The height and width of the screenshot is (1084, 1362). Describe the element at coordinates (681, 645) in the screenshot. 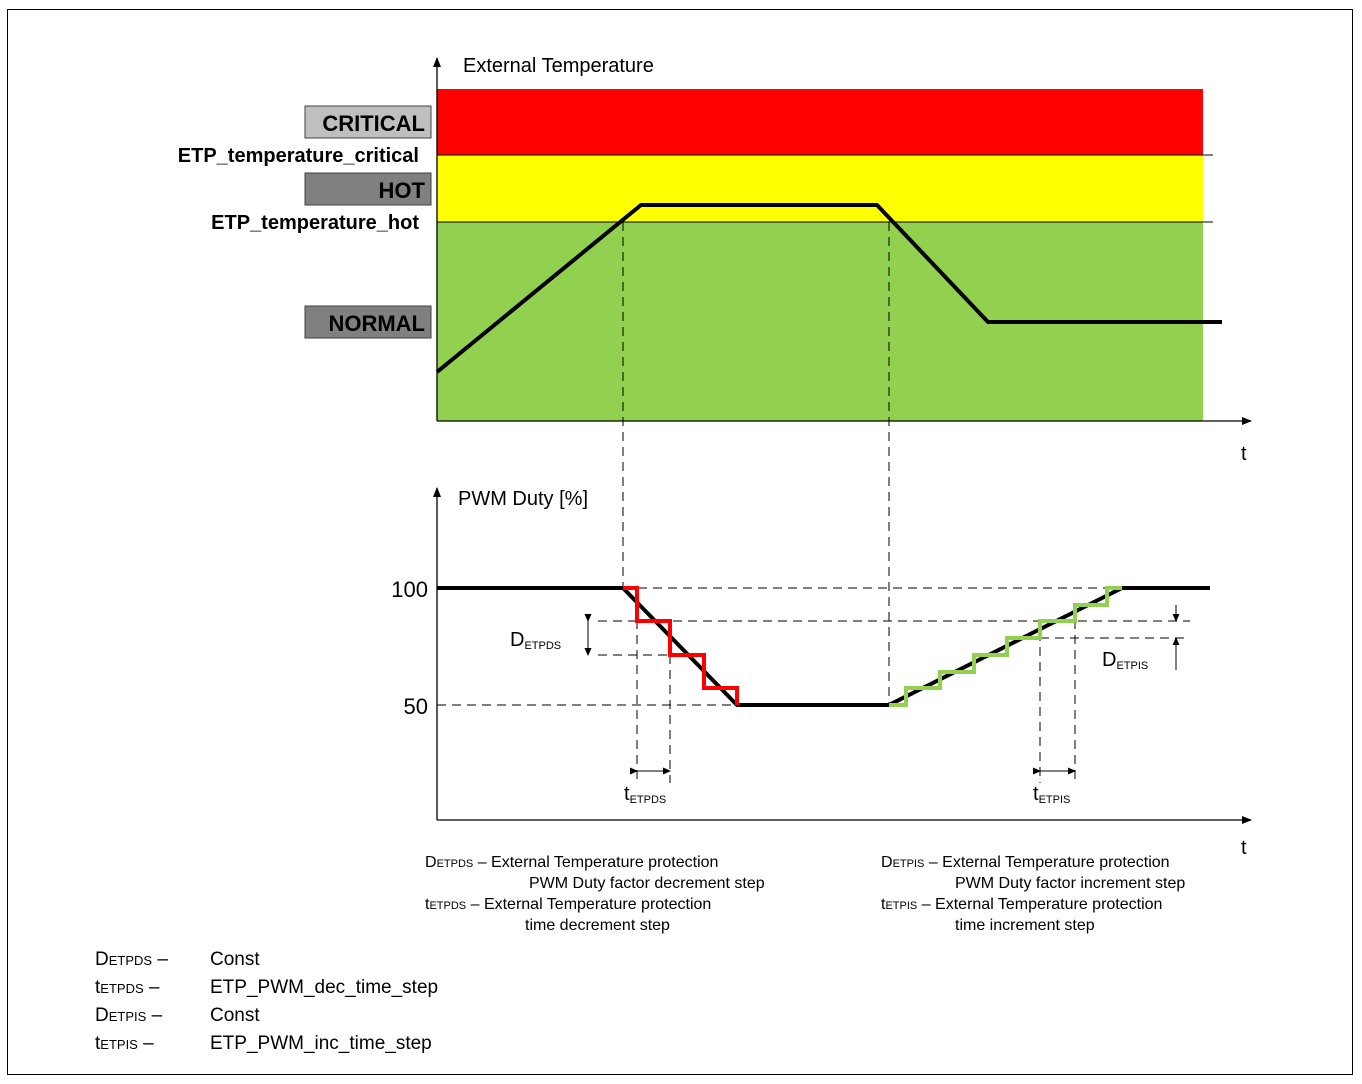

I see `decrement-steps` at that location.